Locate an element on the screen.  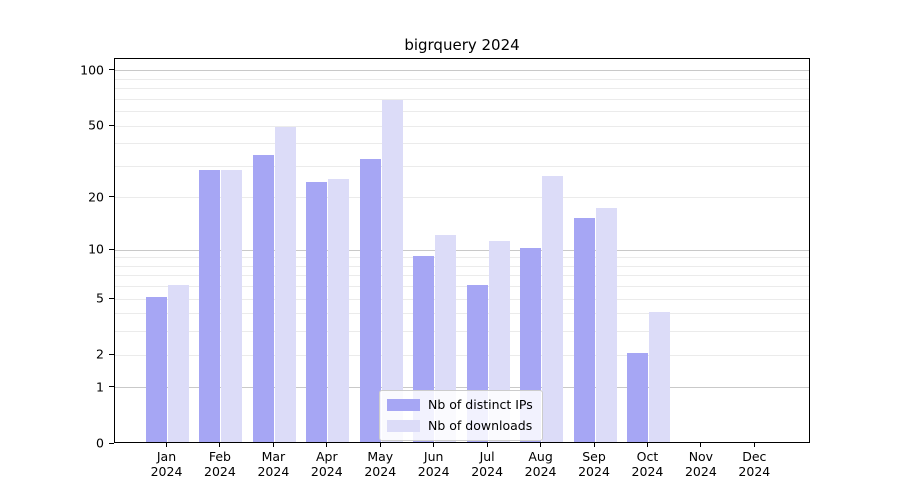
legend-item-distinct-ips: Nb of distinct IPs is located at coordinates (460, 404).